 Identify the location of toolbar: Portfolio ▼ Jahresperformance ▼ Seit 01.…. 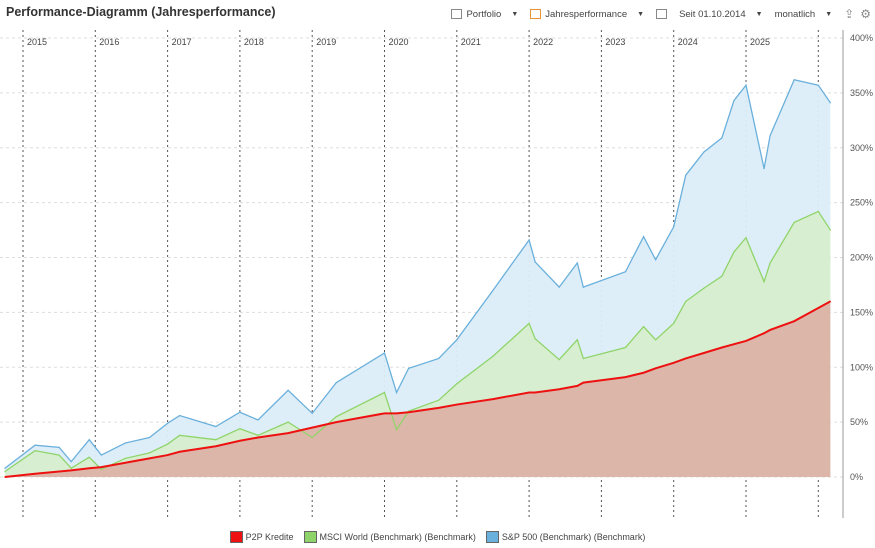
(661, 14).